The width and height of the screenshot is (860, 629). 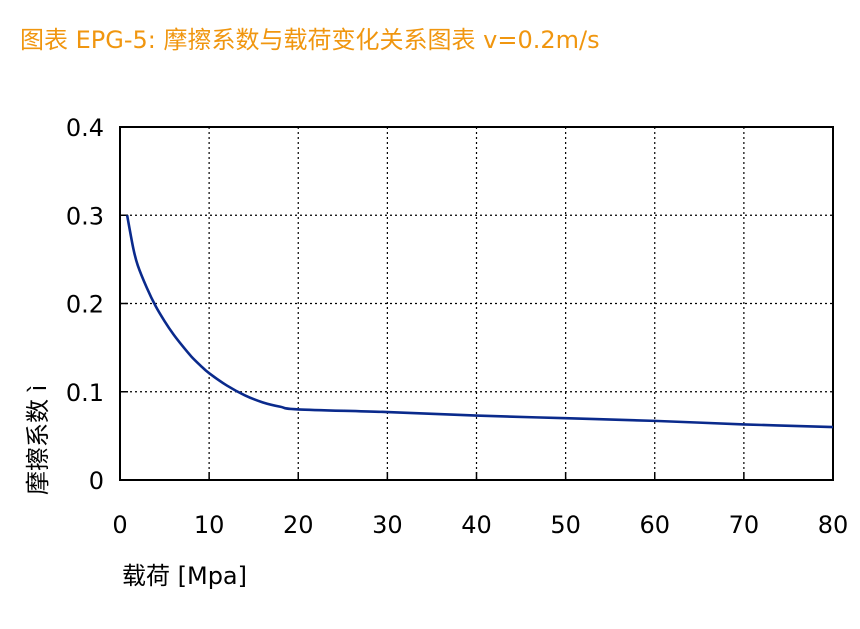 I want to click on x-tick-label: 0, so click(x=119, y=525).